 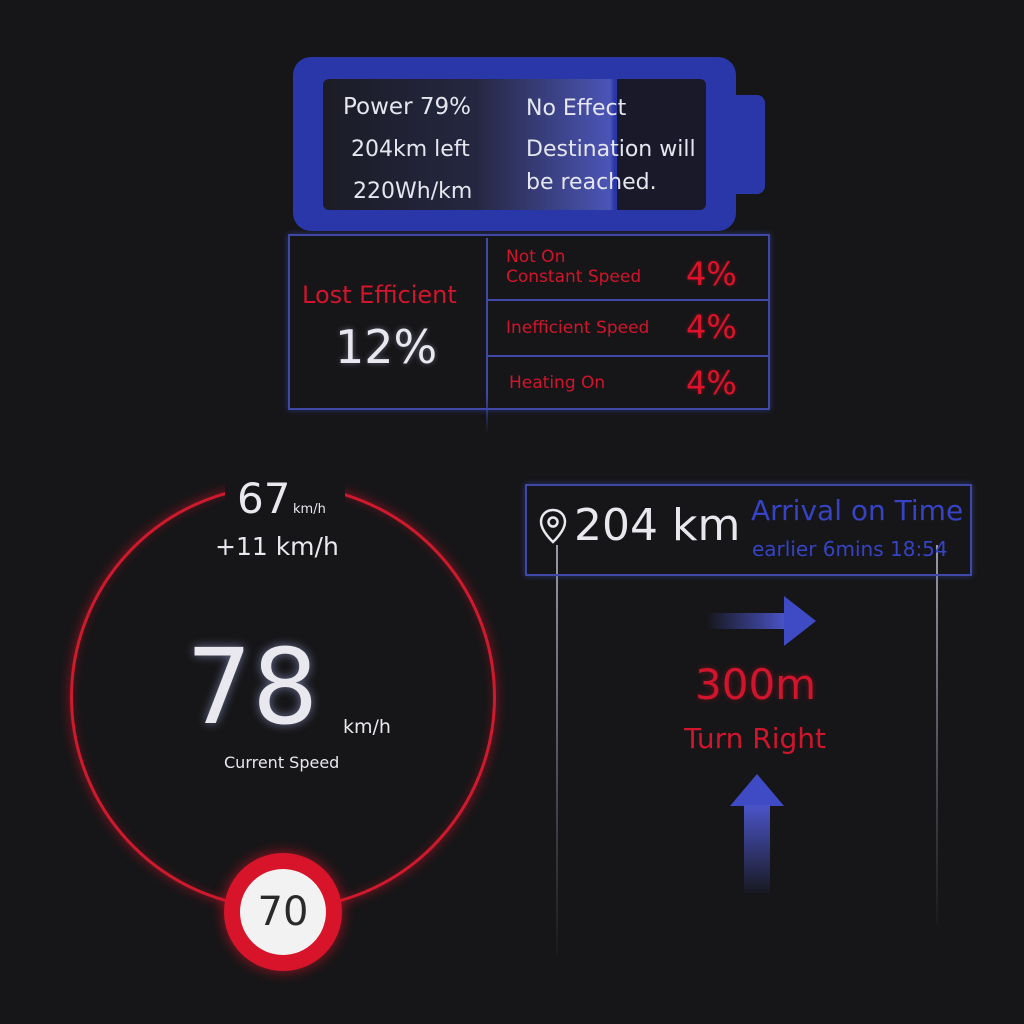 What do you see at coordinates (757, 833) in the screenshot?
I see `straight-ahead-arrow-icon` at bounding box center [757, 833].